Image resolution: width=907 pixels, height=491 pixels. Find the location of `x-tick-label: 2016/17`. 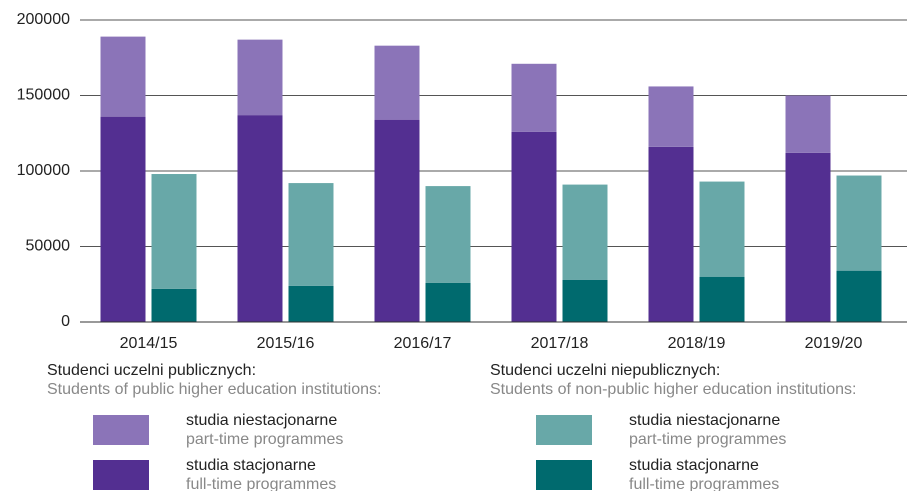

x-tick-label: 2016/17 is located at coordinates (423, 343).